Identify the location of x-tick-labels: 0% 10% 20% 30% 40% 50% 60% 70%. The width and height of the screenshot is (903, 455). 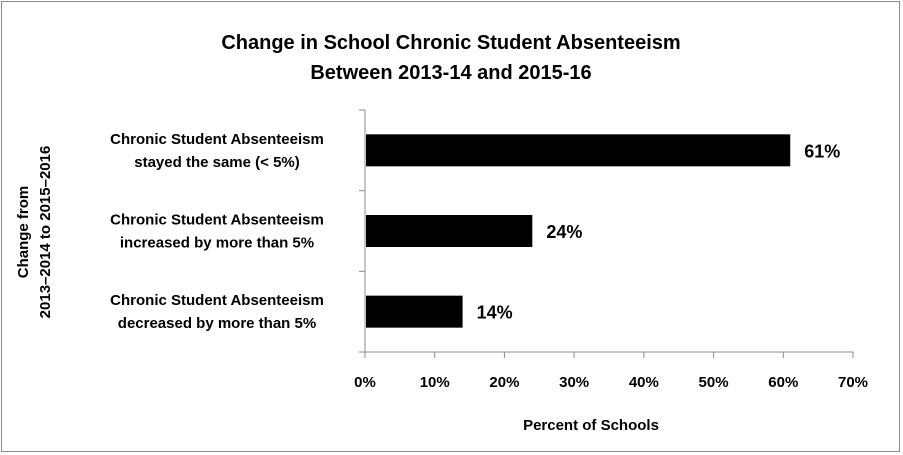
(611, 382).